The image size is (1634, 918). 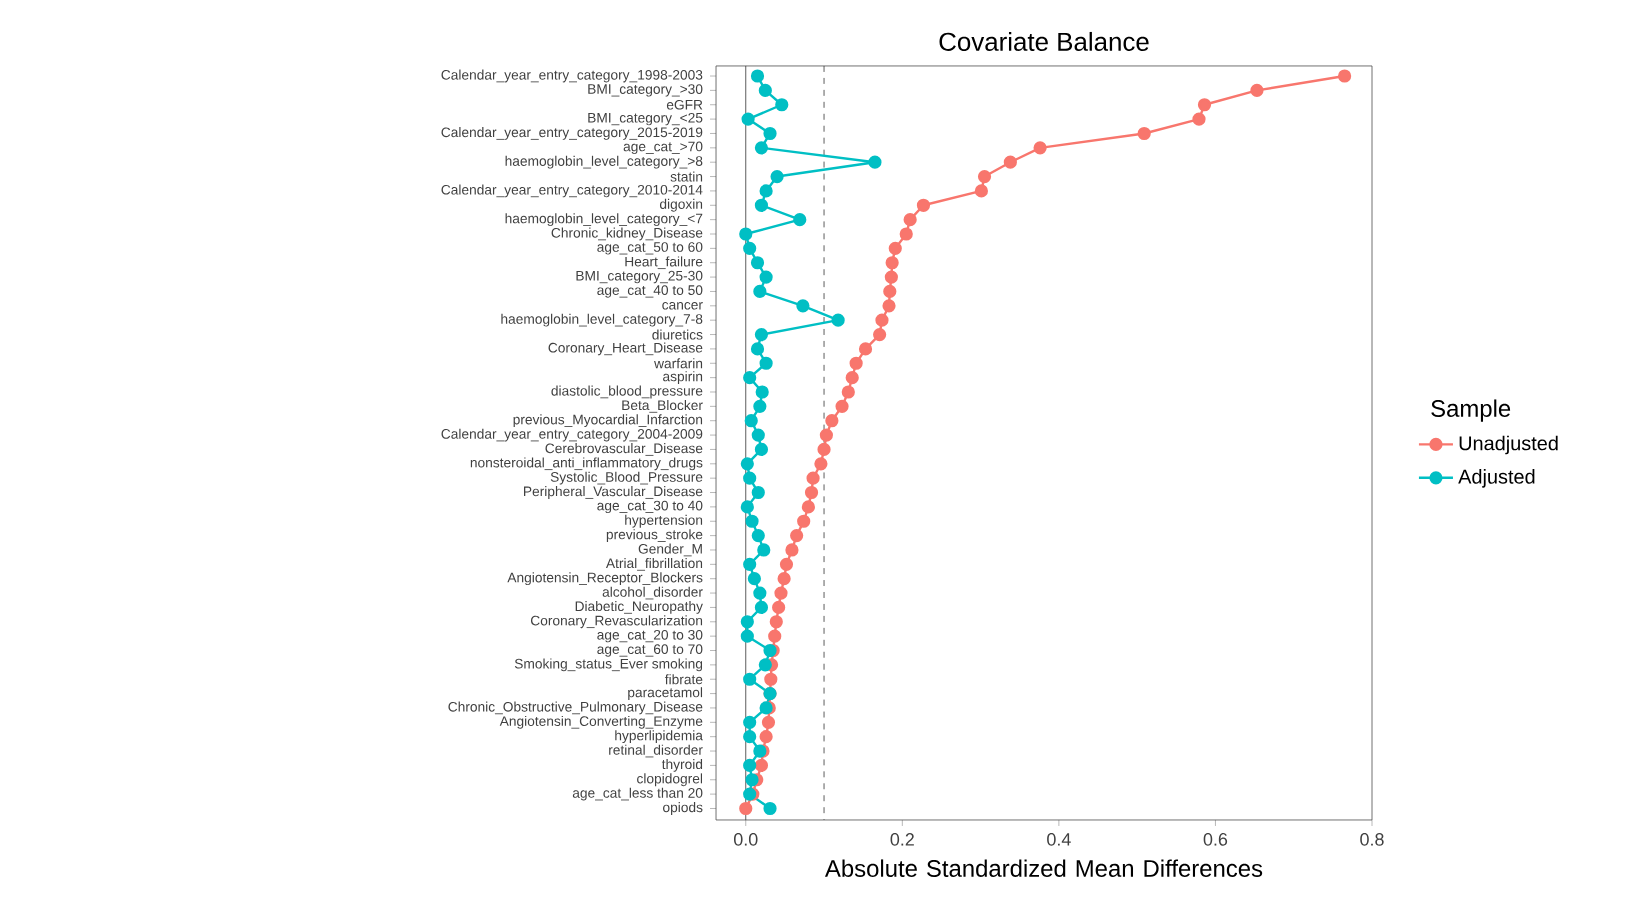 I want to click on chart-title: Covariate Balance, so click(x=1044, y=41).